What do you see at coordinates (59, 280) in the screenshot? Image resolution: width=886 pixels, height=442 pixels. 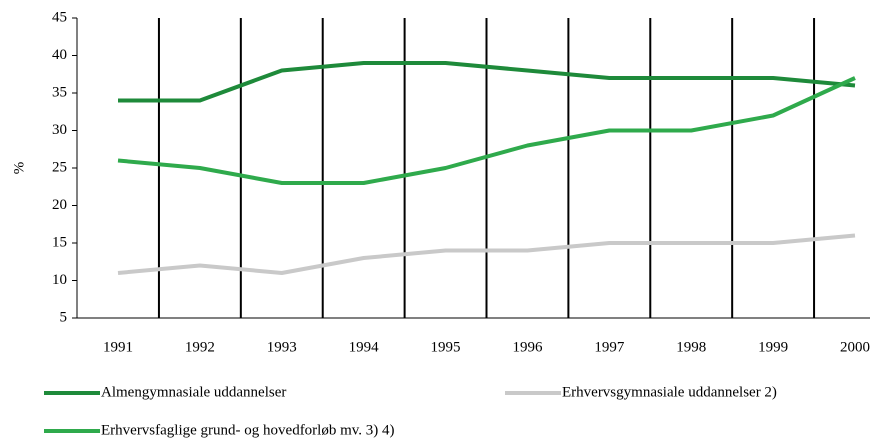 I see `y-tick-label: 10` at bounding box center [59, 280].